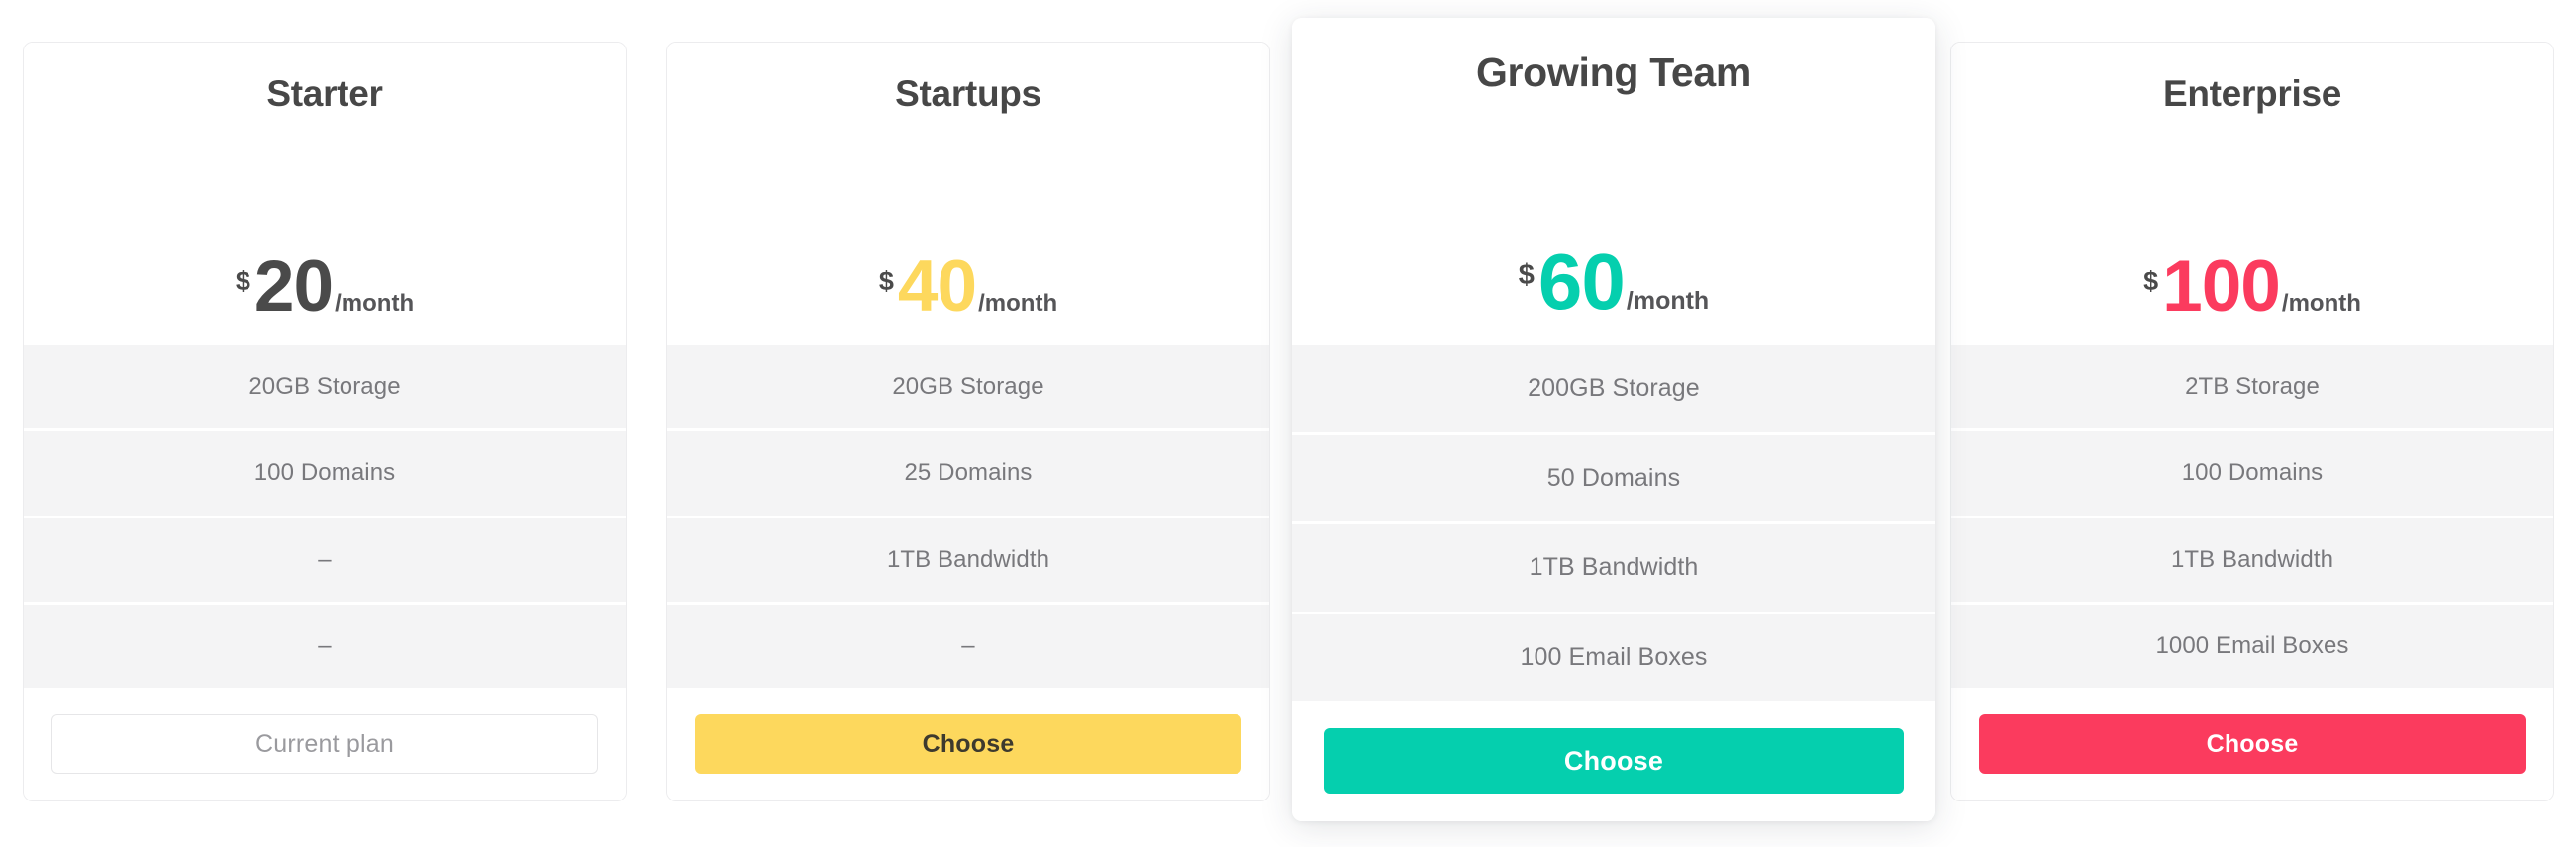  I want to click on choose-button-growing-team: Choose, so click(1614, 761).